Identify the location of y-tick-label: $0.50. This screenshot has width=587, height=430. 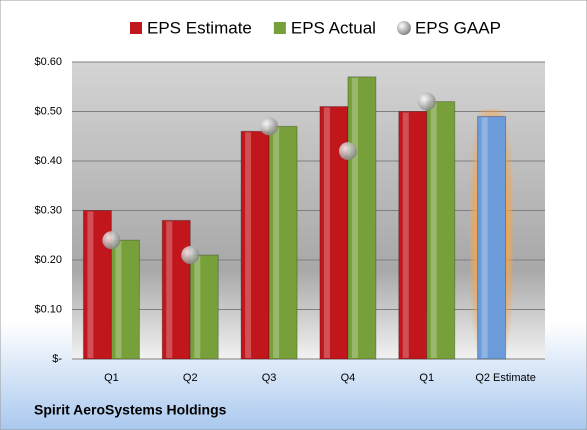
(48, 111).